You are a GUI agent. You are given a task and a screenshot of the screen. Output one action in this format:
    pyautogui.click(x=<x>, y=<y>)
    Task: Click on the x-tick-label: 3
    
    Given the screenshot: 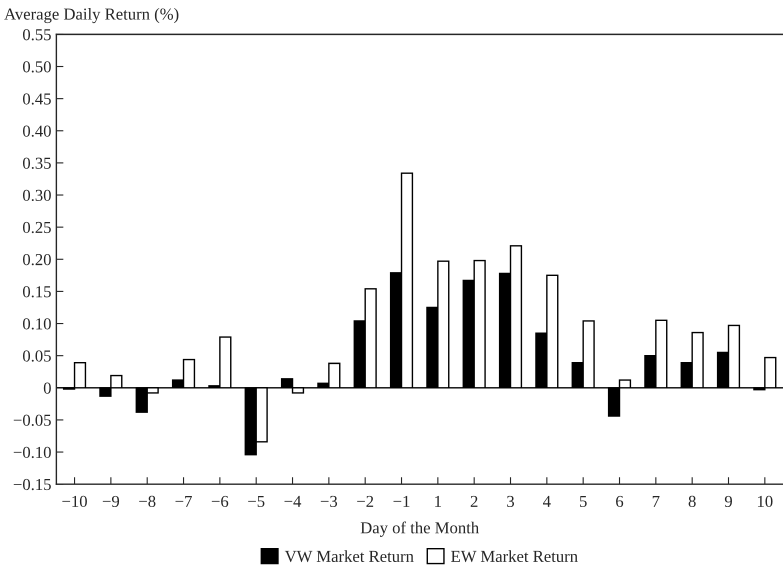 What is the action you would take?
    pyautogui.click(x=510, y=502)
    